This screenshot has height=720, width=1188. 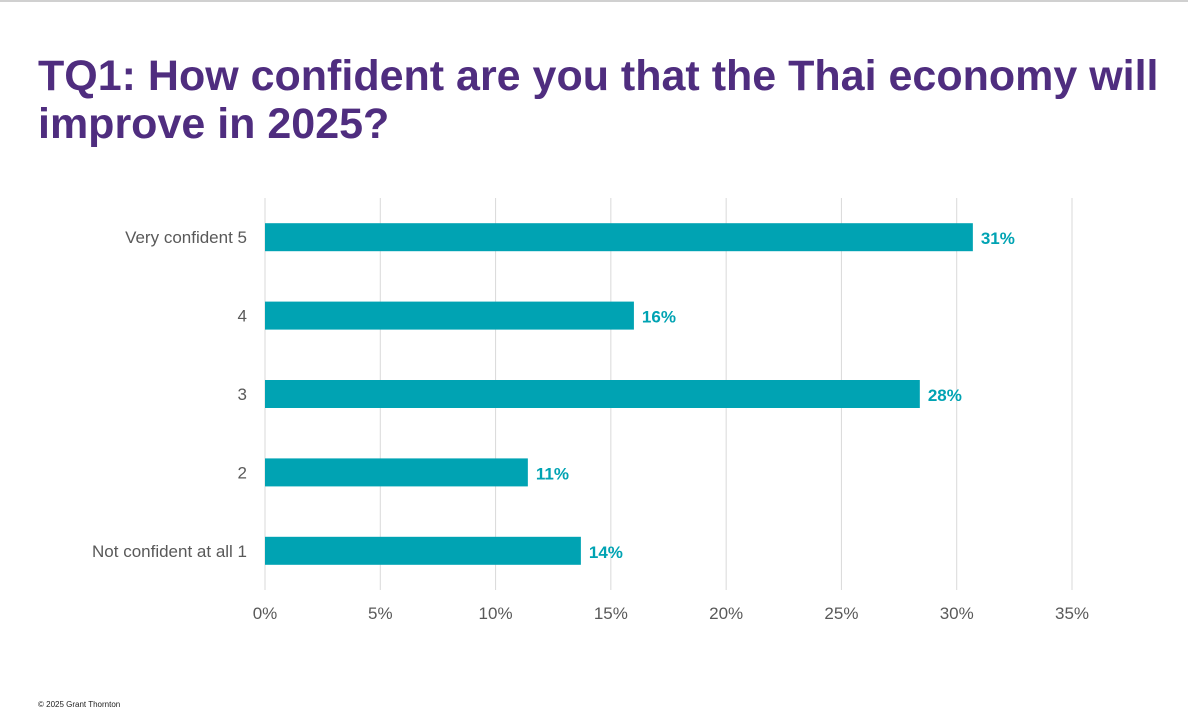 I want to click on data-label: 28%, so click(x=945, y=395).